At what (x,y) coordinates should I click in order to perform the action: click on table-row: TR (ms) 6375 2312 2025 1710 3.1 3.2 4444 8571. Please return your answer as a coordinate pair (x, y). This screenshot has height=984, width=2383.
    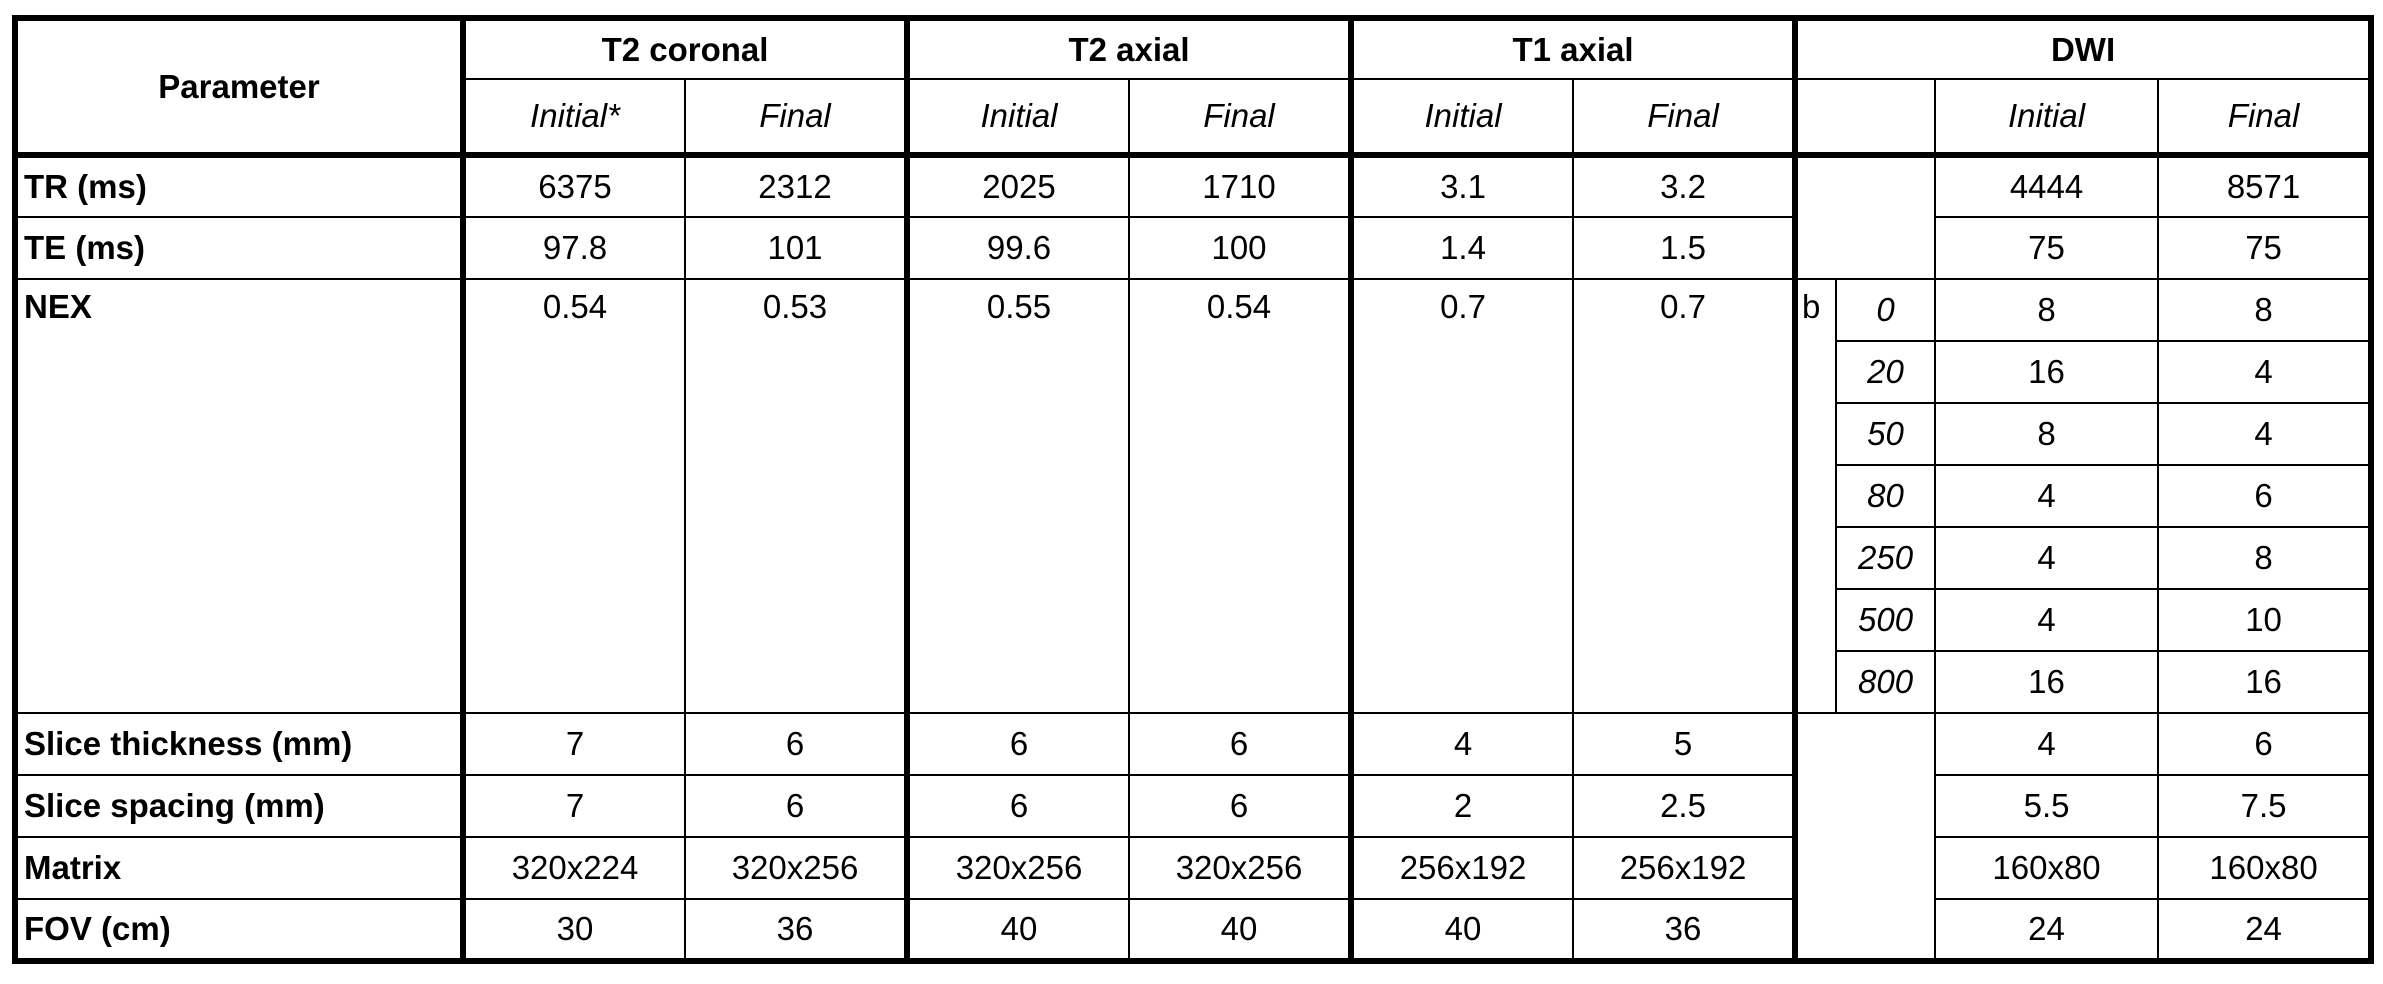
    Looking at the image, I should click on (1193, 216).